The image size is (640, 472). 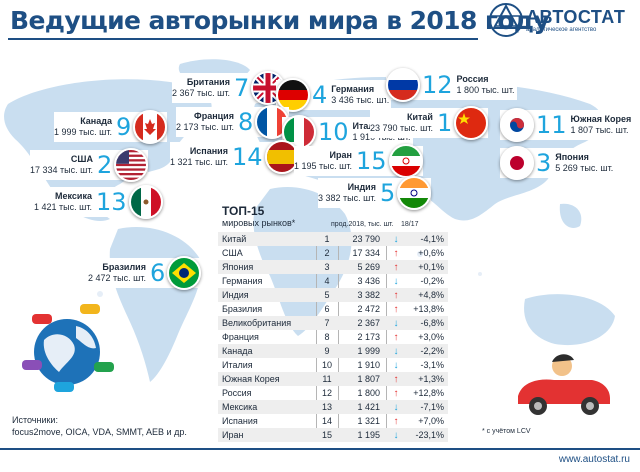 What do you see at coordinates (327, 295) in the screenshot?
I see `rank-cell: 5` at bounding box center [327, 295].